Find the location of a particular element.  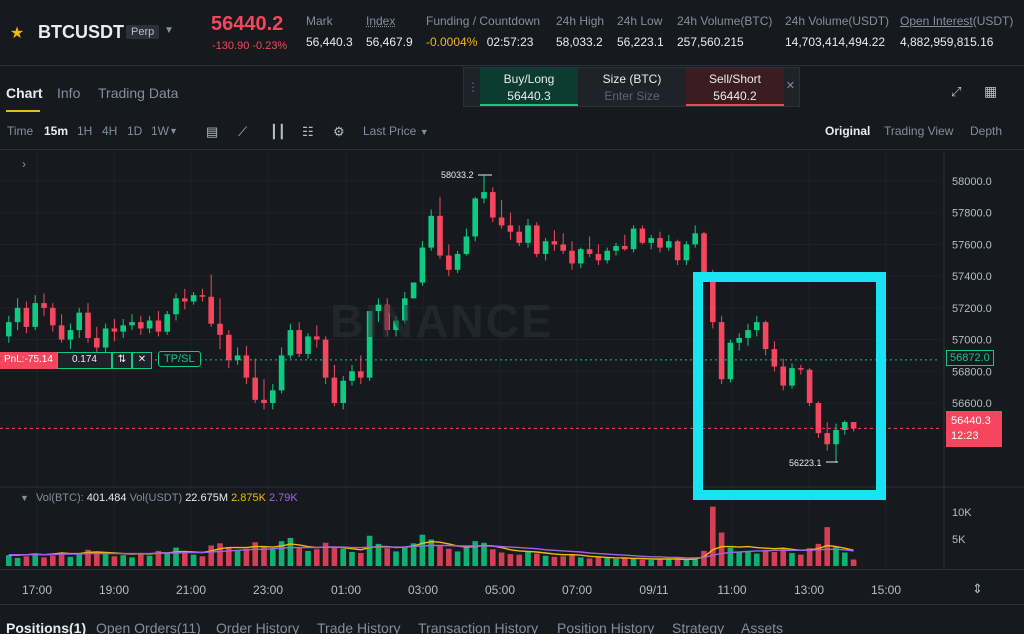

position-line-widget: PnL:-75.14 0.174 ⇅ ✕ is located at coordinates (76, 360).